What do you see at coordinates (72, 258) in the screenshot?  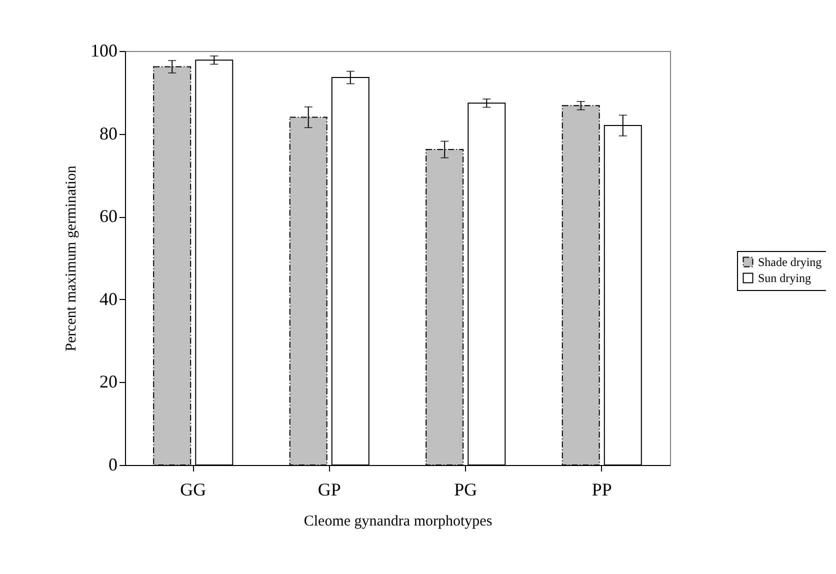 I see `y-axis-title: Percent maximum germination` at bounding box center [72, 258].